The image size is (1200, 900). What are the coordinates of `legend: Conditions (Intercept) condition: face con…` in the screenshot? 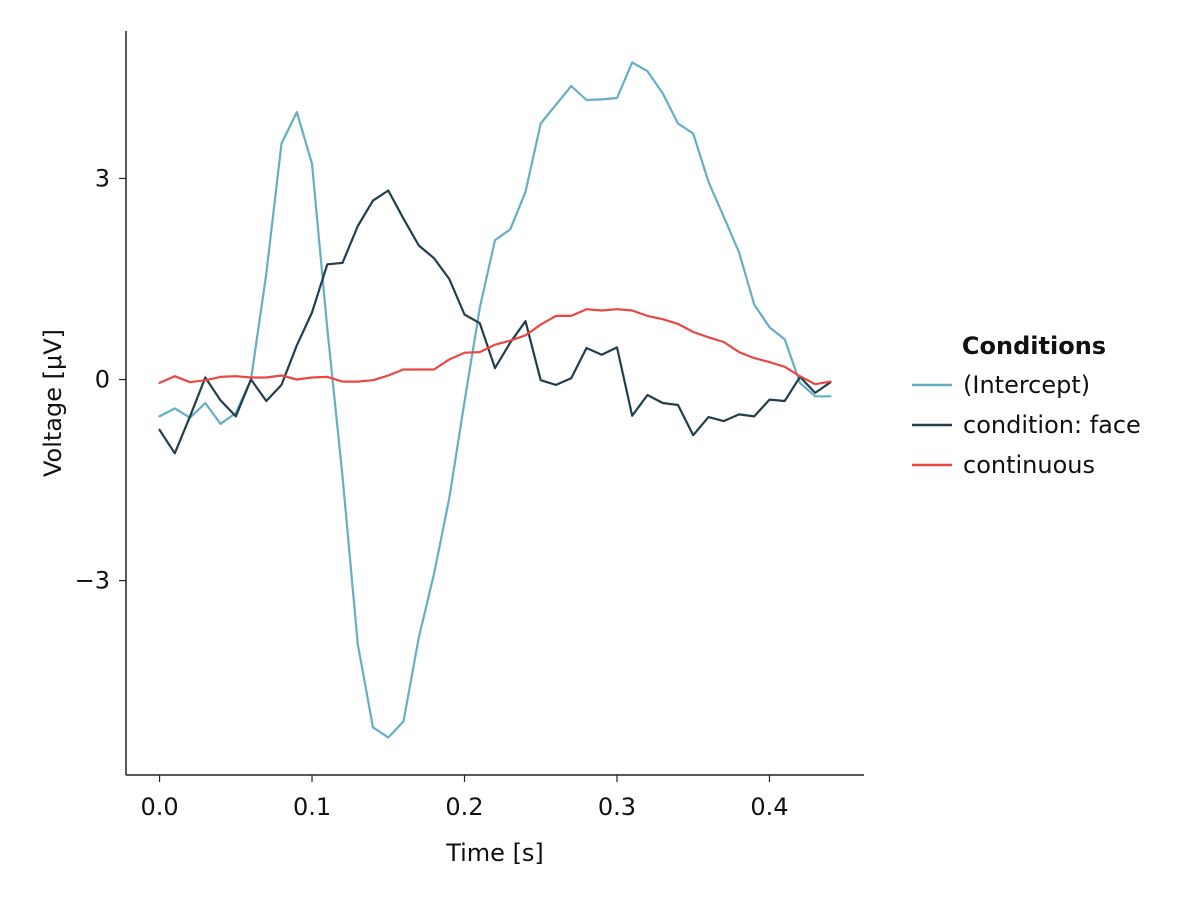 It's located at (1026, 405).